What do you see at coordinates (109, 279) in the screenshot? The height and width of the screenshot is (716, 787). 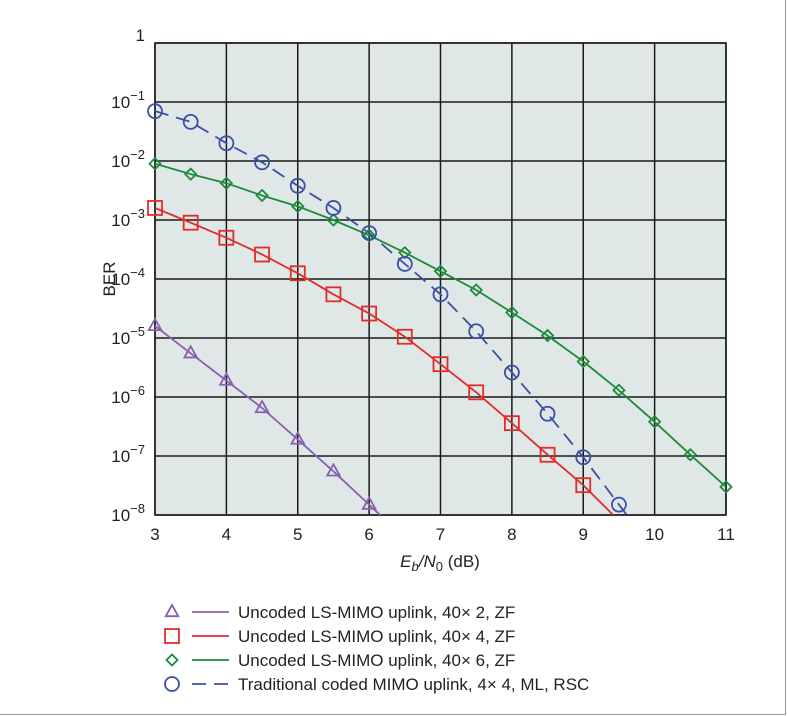 I see `y-axis-label: BER` at bounding box center [109, 279].